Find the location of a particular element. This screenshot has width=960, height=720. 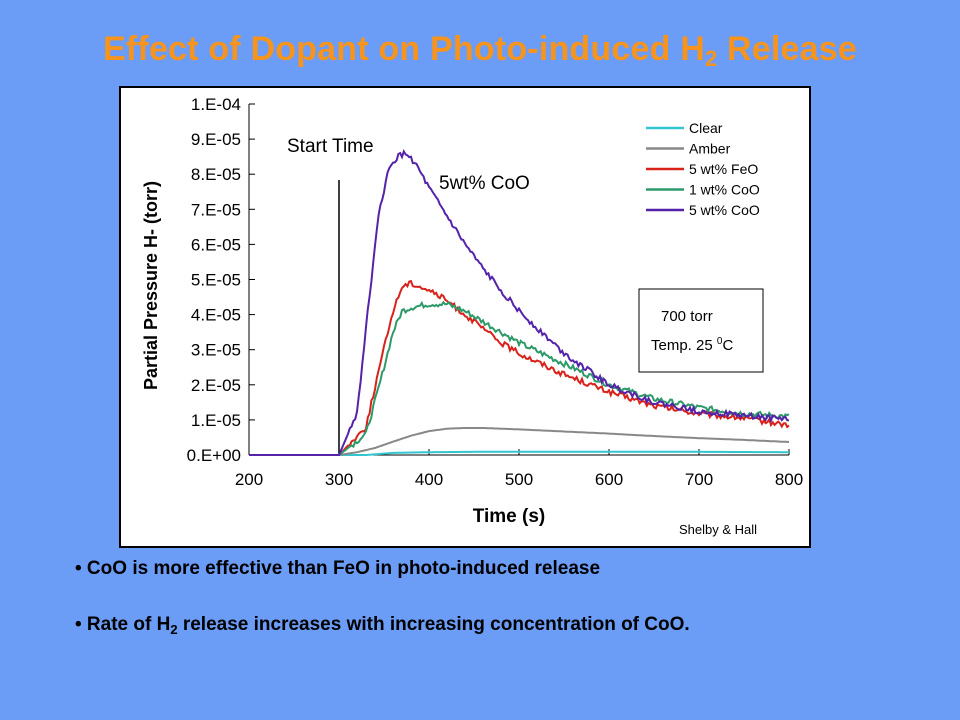

y-tick-label: 9.E-05 is located at coordinates (216, 139).